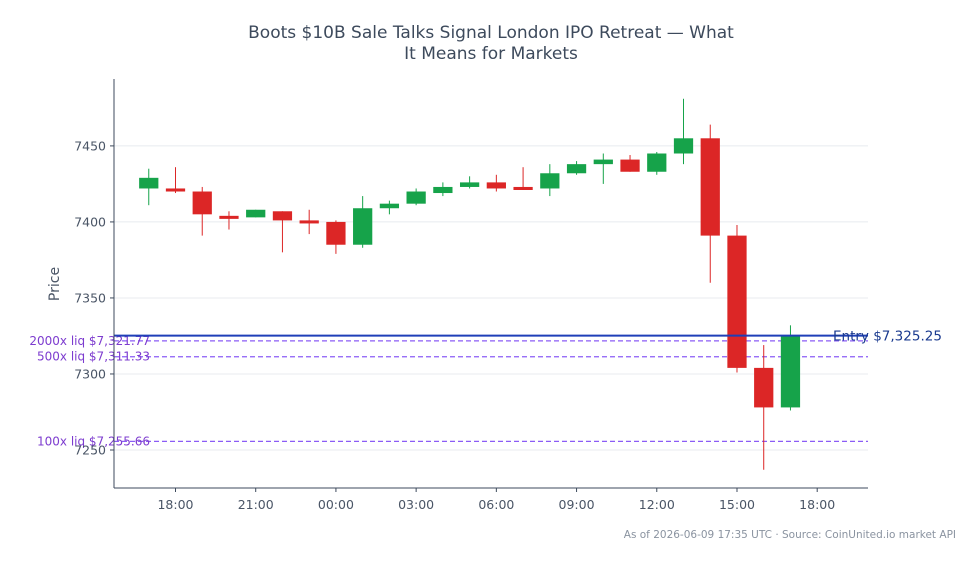 This screenshot has height=564, width=980. Describe the element at coordinates (416, 504) in the screenshot. I see `x-tick-label: 03:00` at that location.